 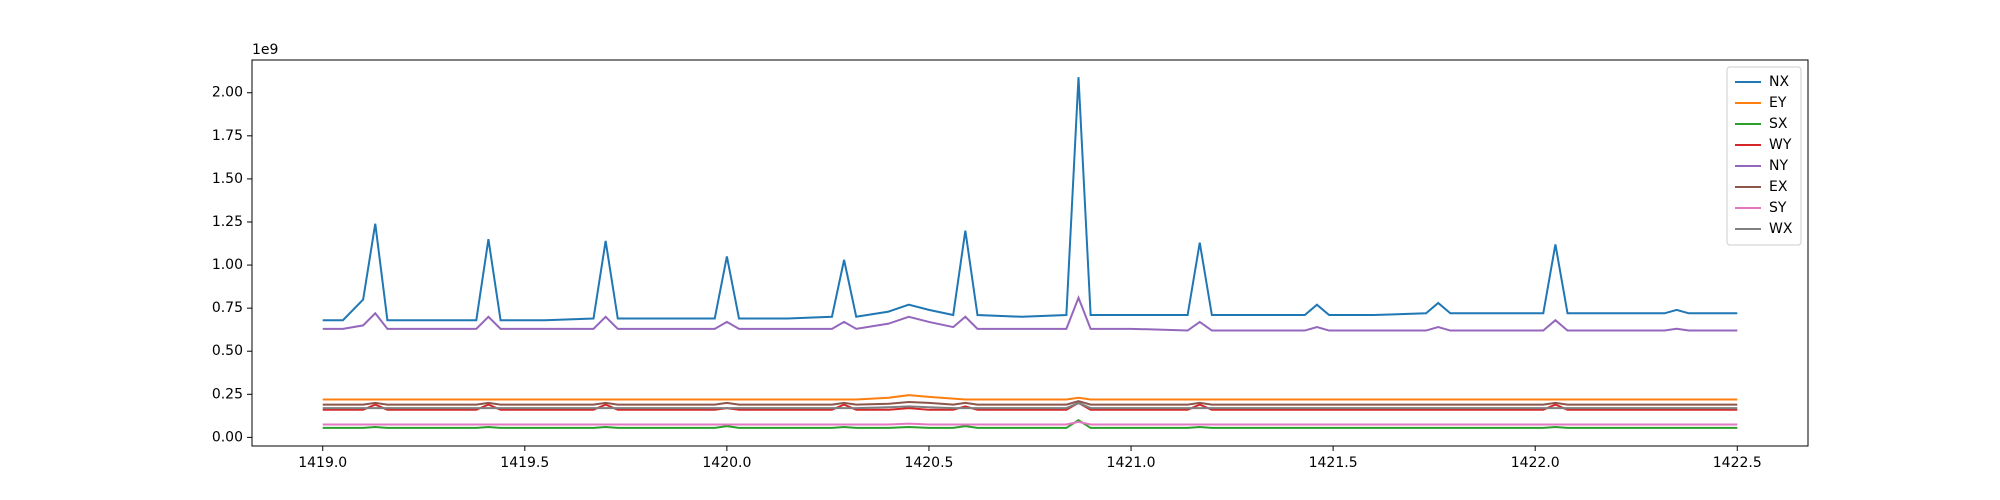 I want to click on legend-box, so click(x=1764, y=156).